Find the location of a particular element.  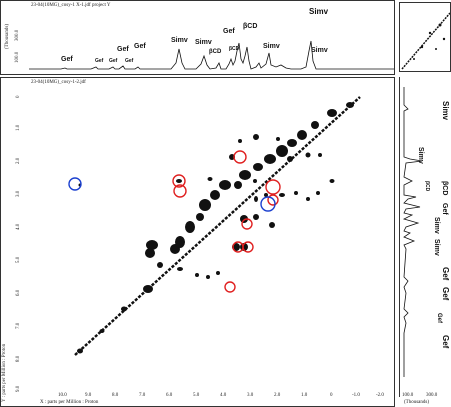

x-tick-label: 4.0 is located at coordinates (223, 395).